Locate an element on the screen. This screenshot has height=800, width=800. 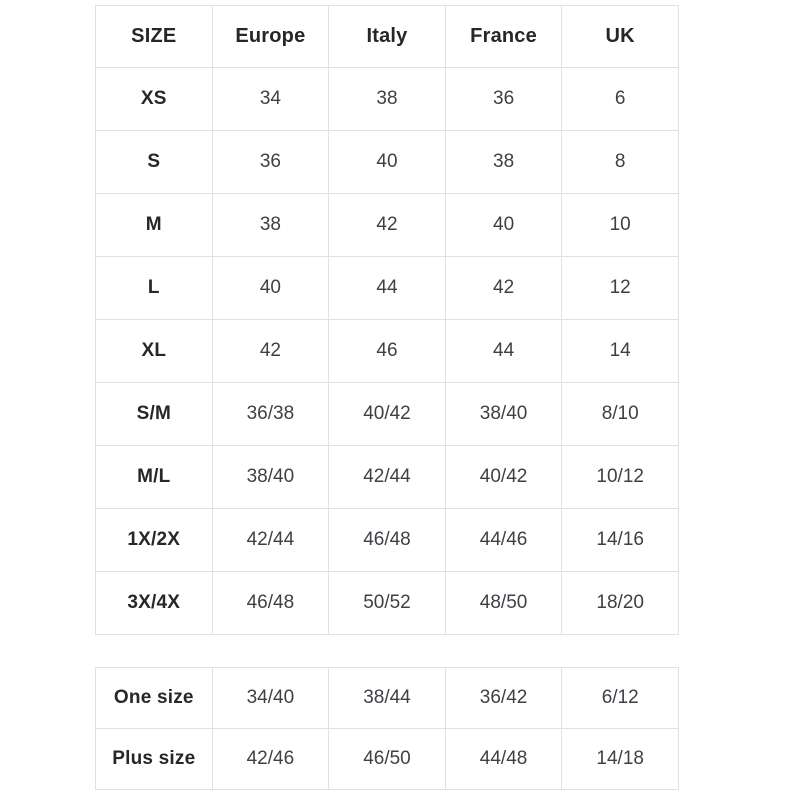
column-header-europe: Europe is located at coordinates (270, 36).